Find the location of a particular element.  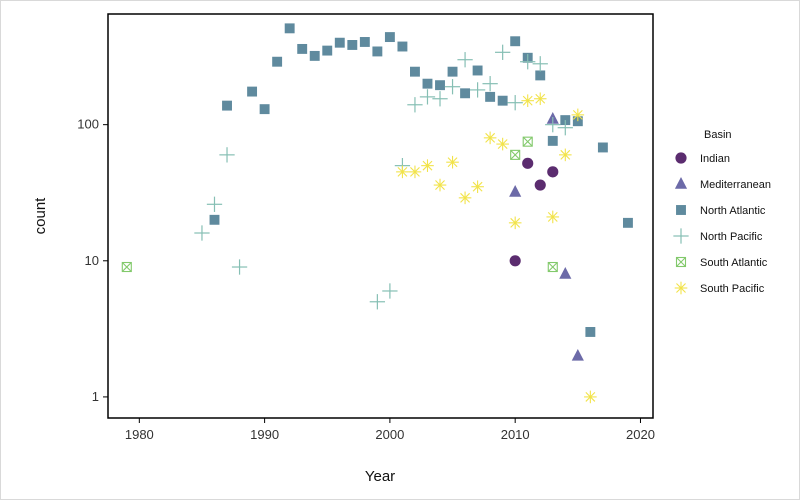

legend-label: North Pacific is located at coordinates (731, 237).